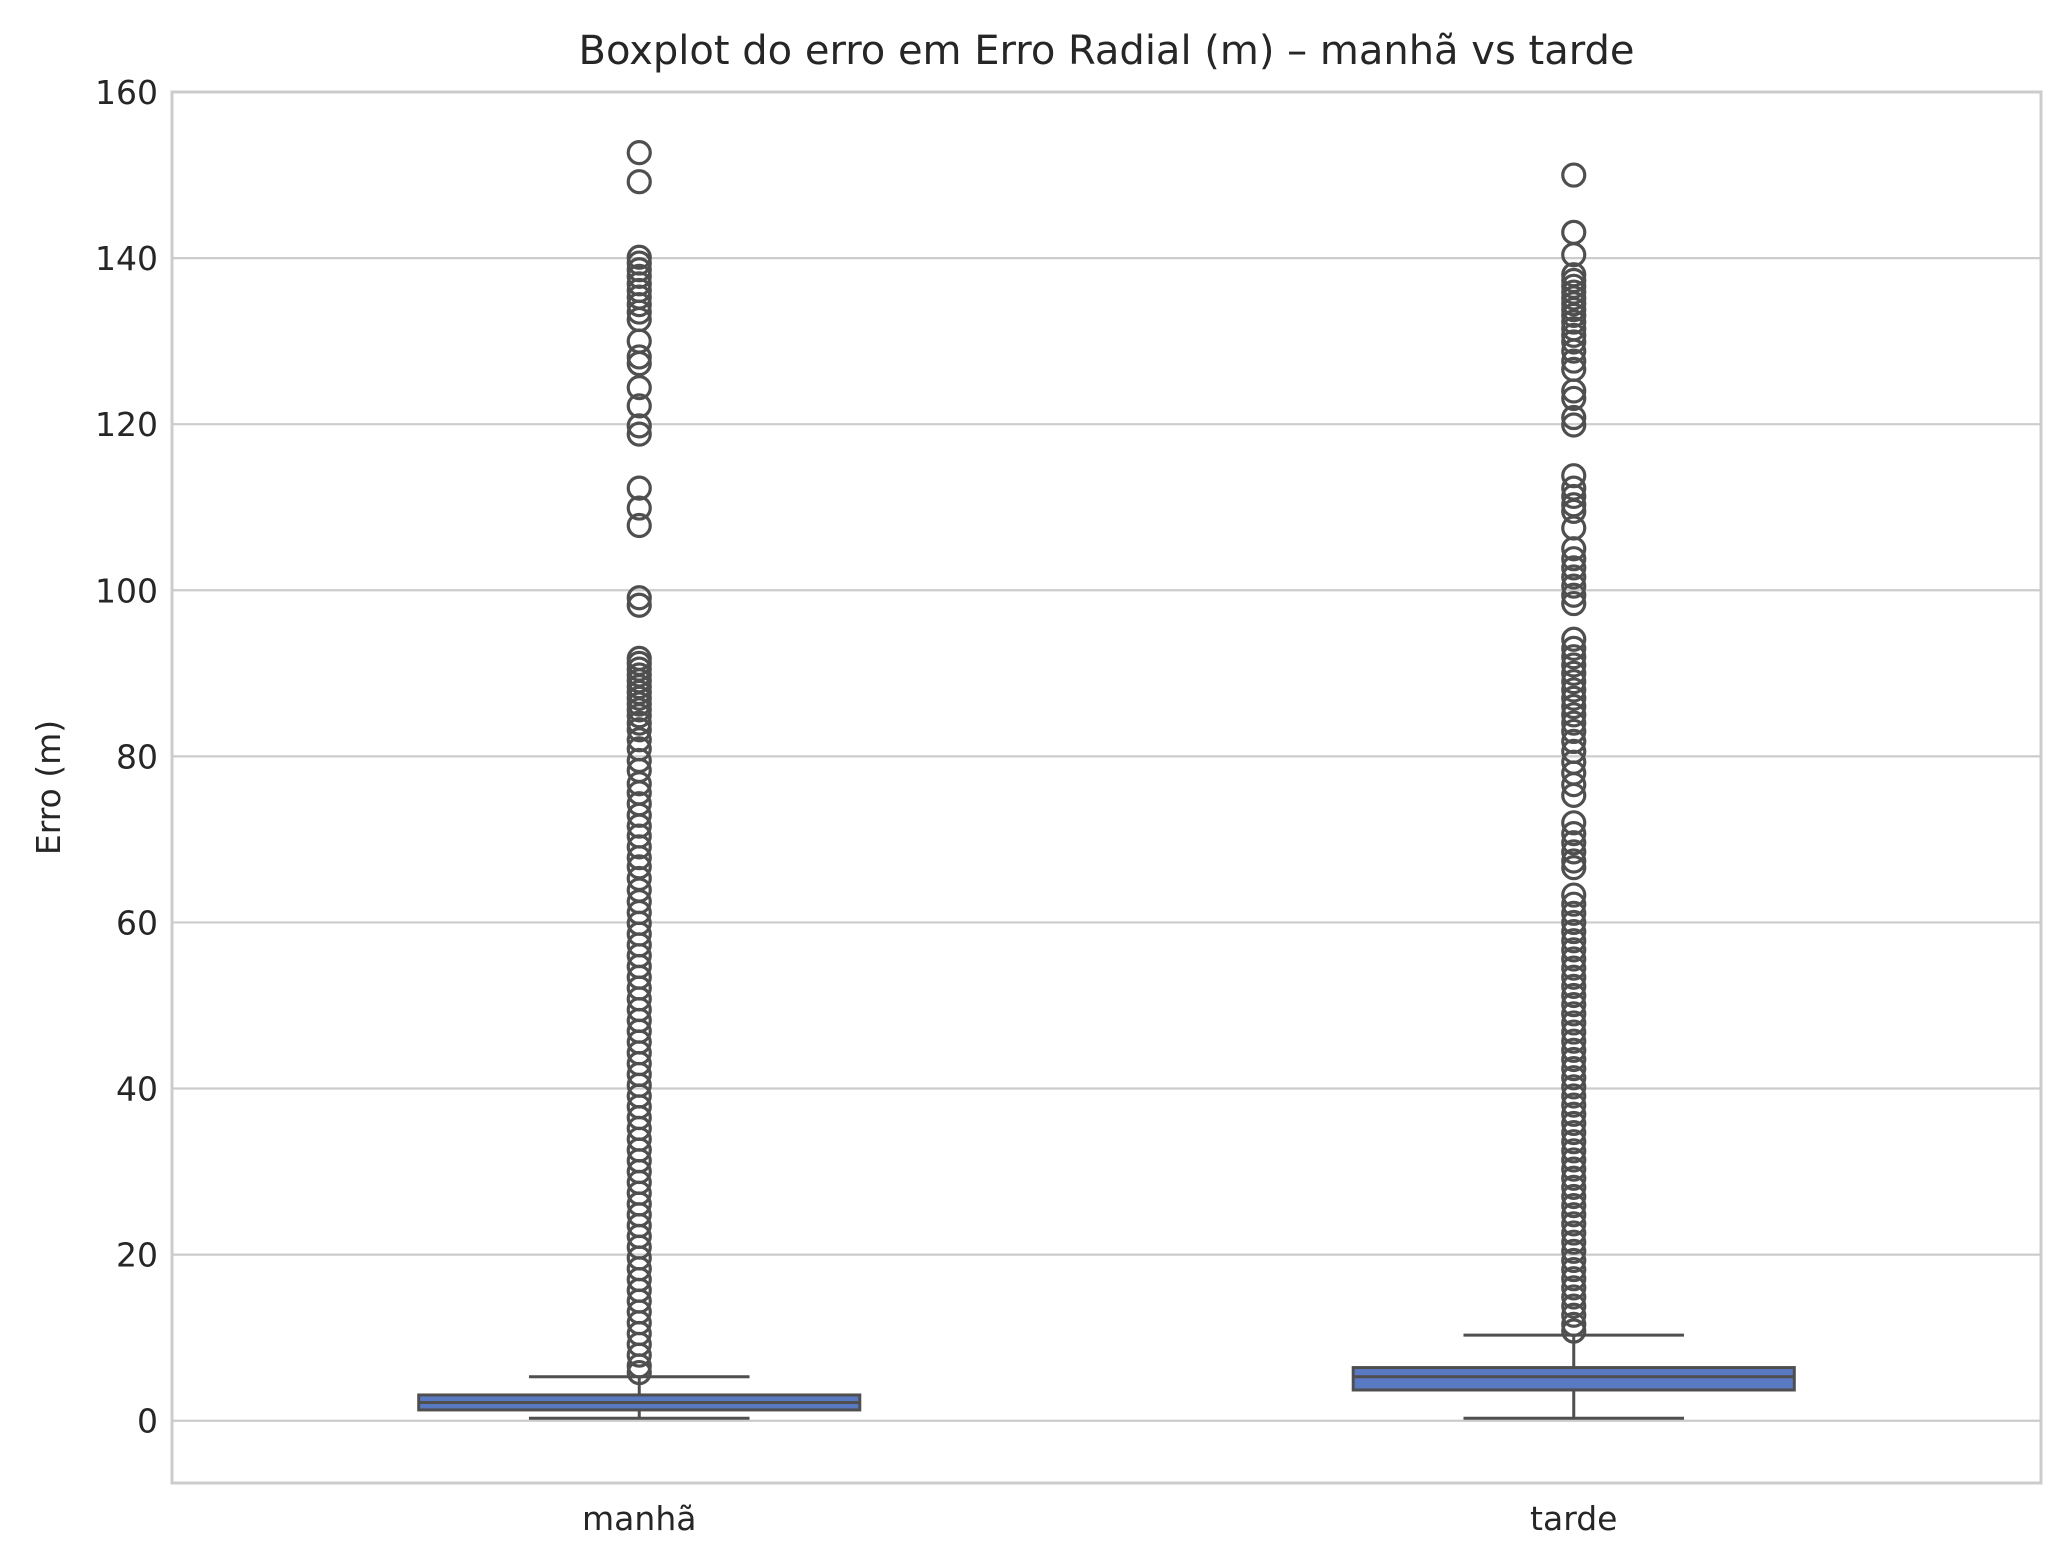 This screenshot has height=1564, width=2059. Describe the element at coordinates (137, 922) in the screenshot. I see `y-tick-label: 60` at that location.